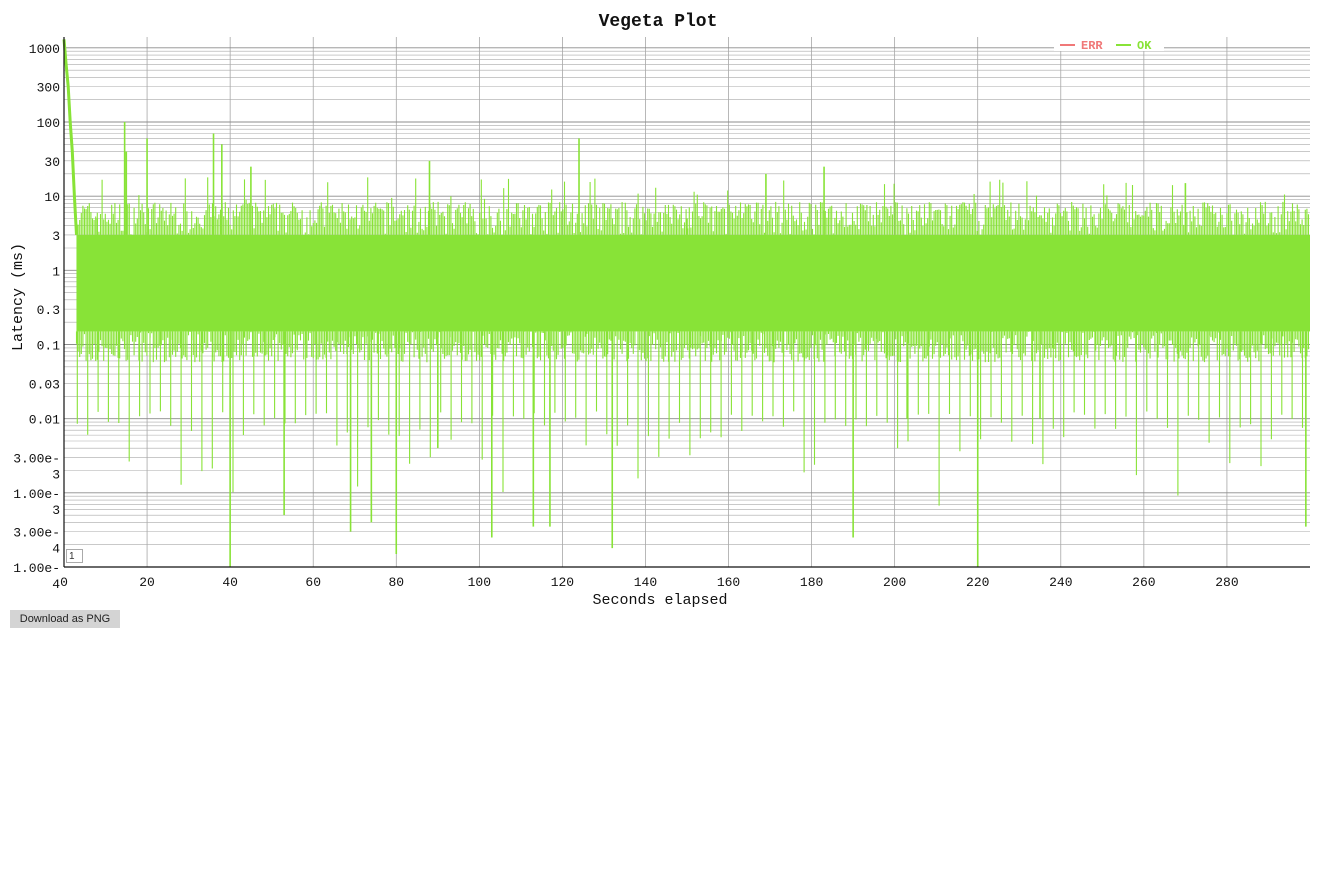  What do you see at coordinates (70, 137) in the screenshot?
I see `series-ok-warmup` at bounding box center [70, 137].